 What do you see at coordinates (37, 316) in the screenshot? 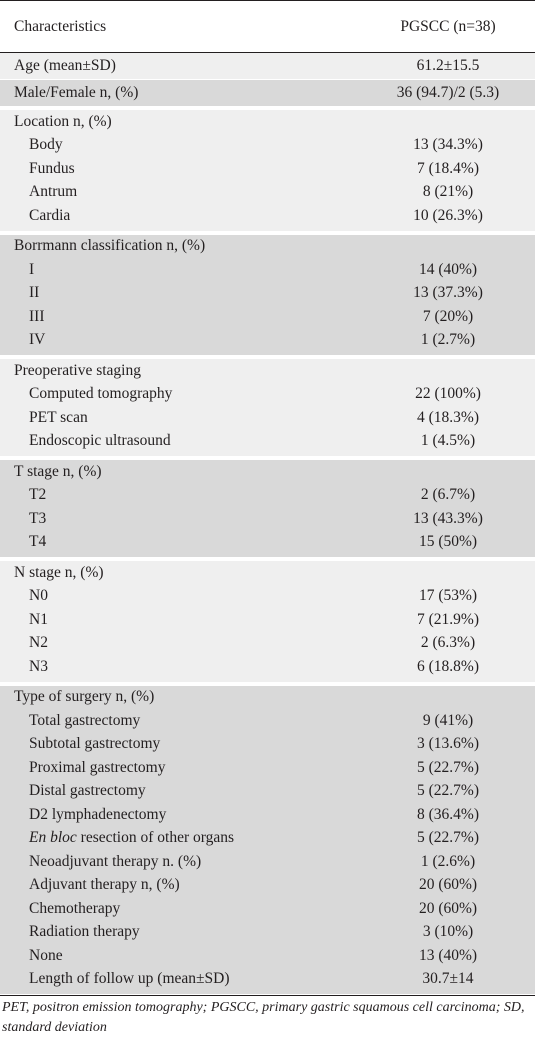
I see `row-label: III` at bounding box center [37, 316].